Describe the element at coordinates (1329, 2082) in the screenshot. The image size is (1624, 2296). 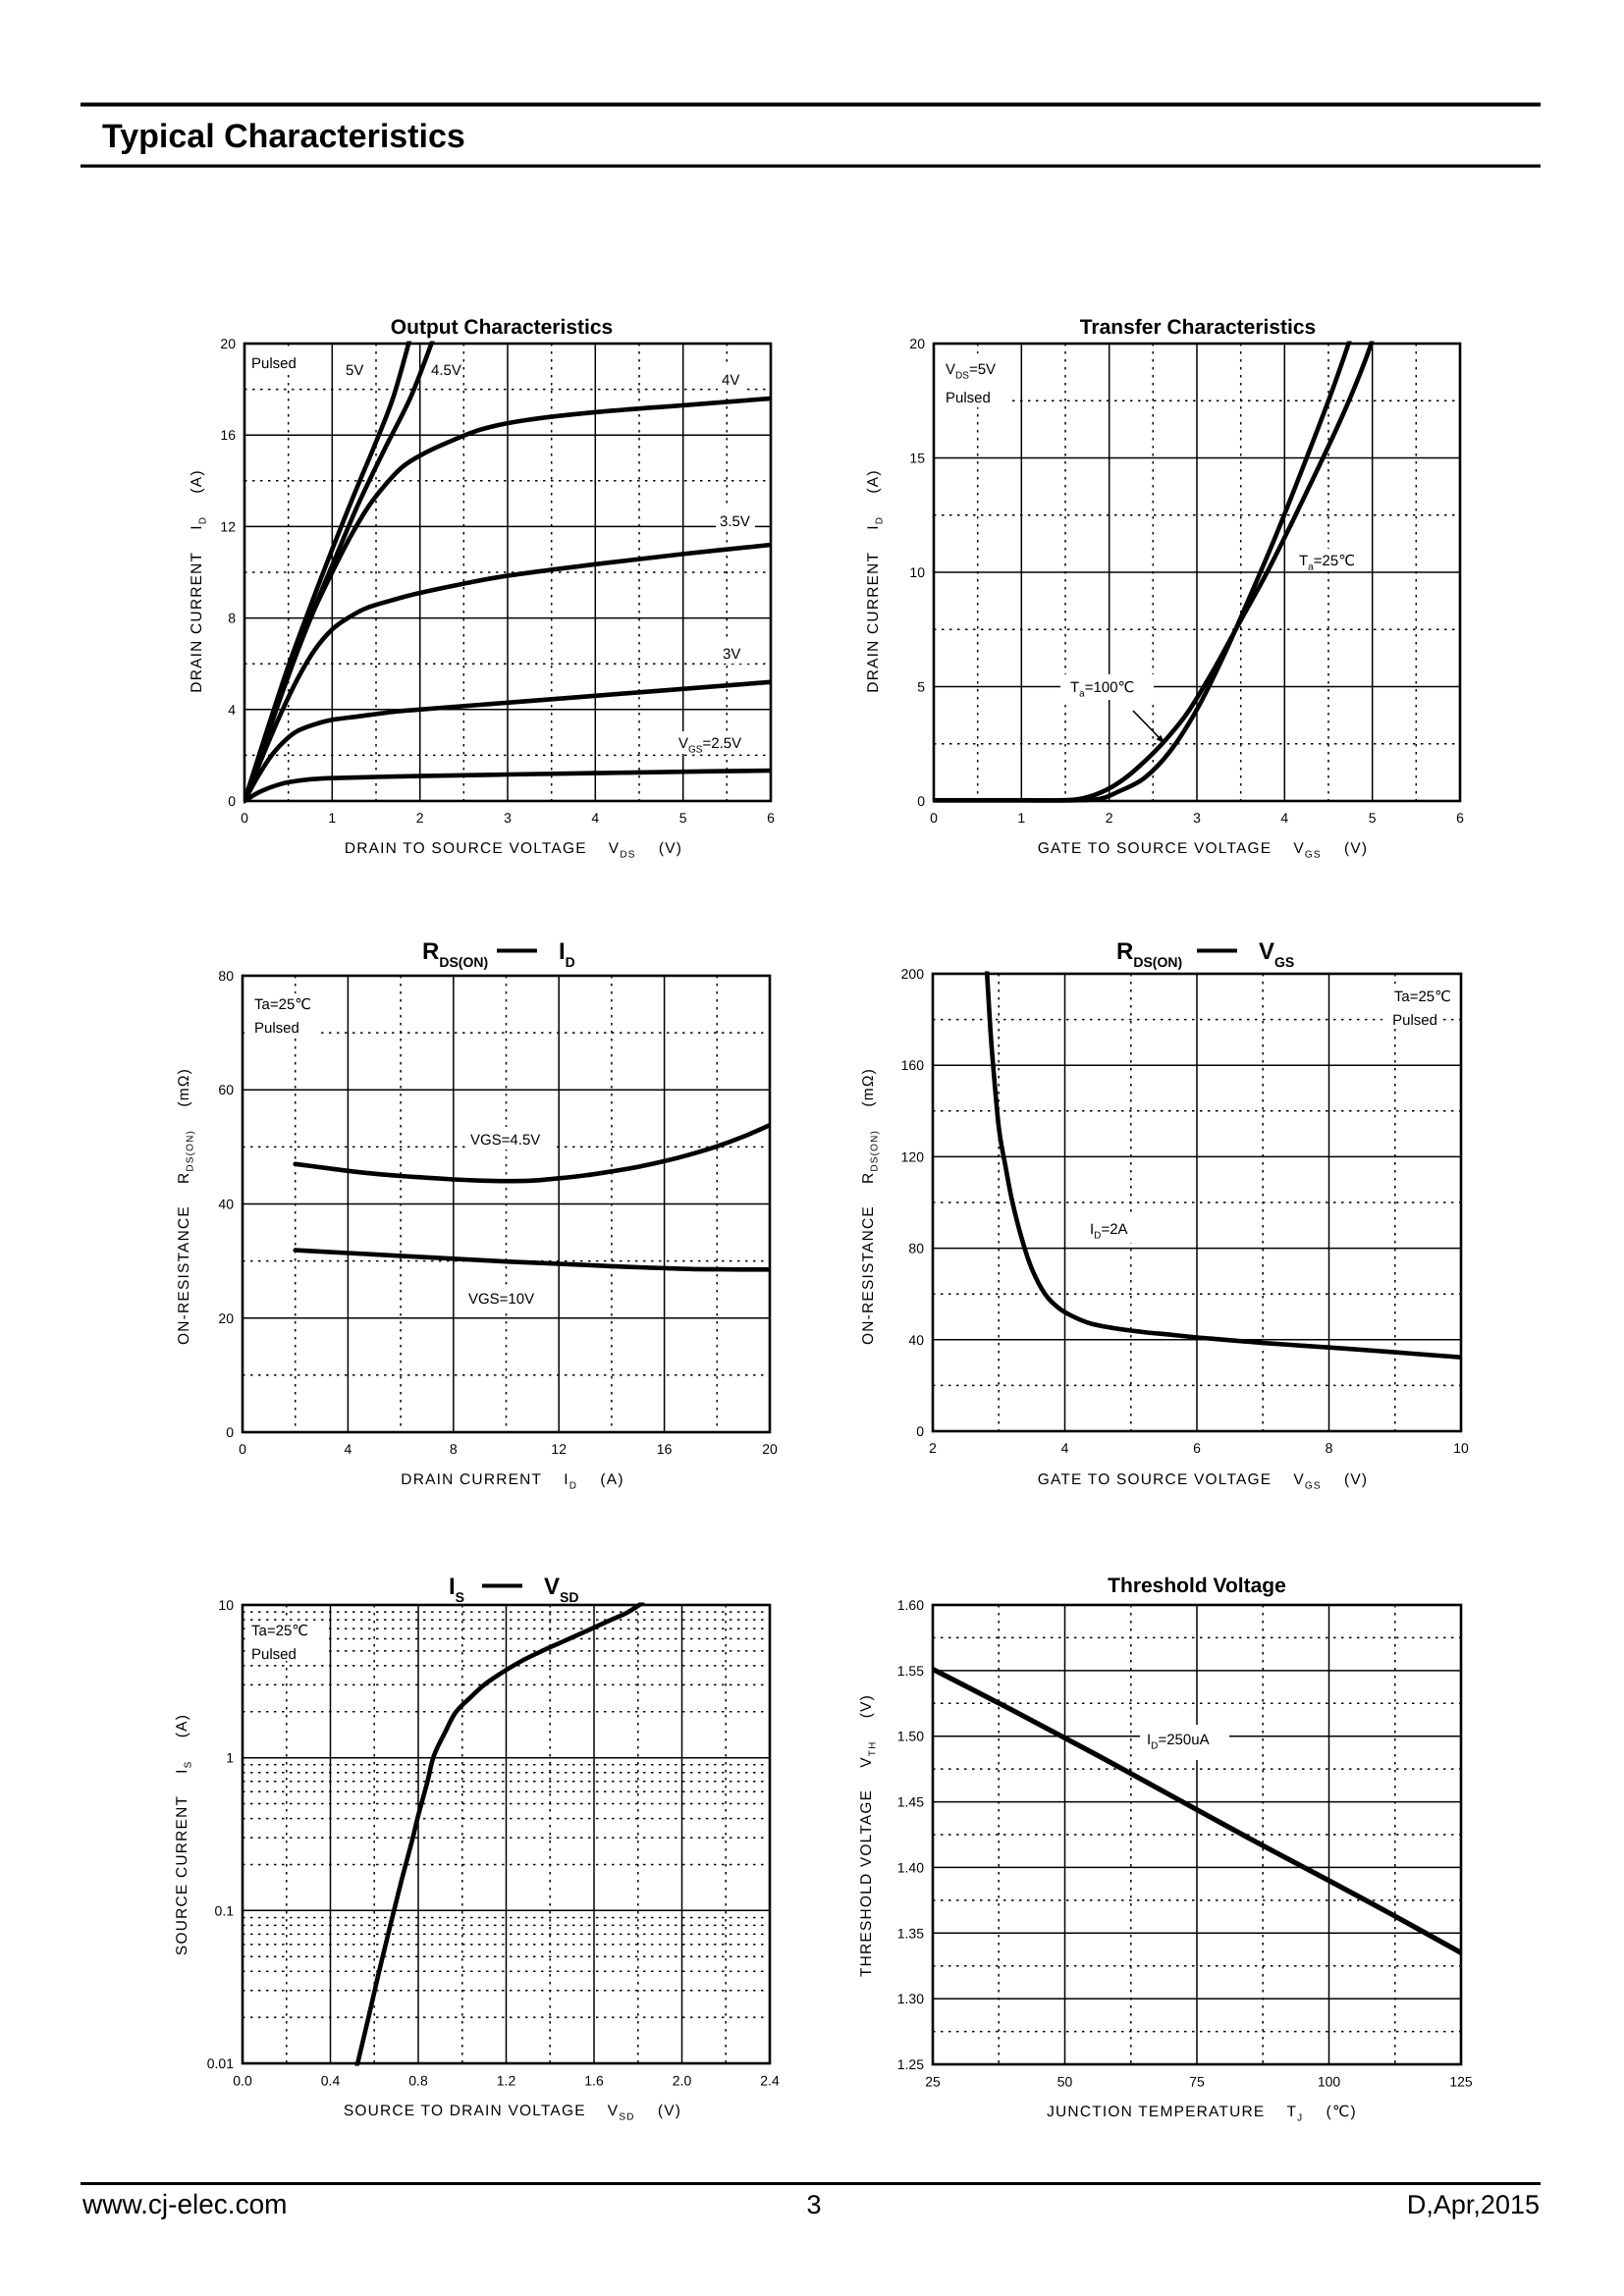
I see `svg-text: 100` at that location.